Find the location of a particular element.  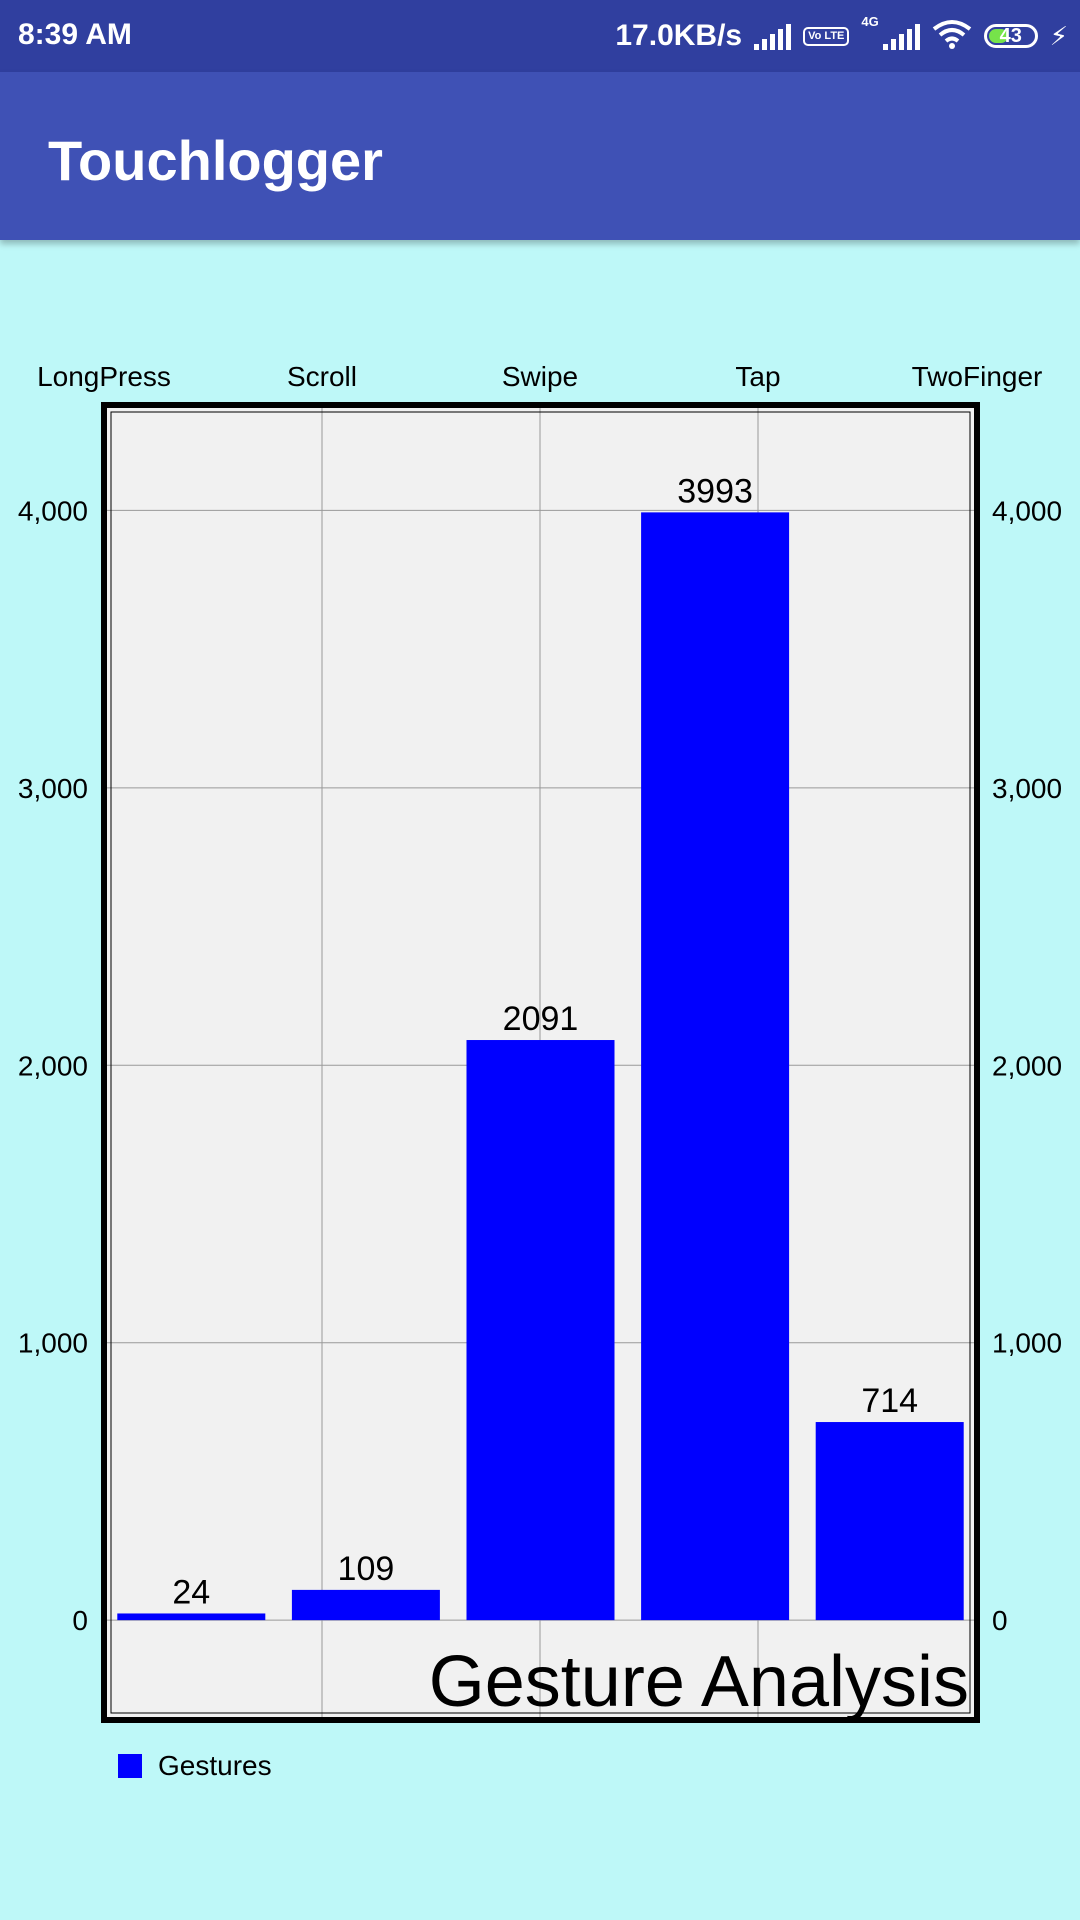

y-tick-label-right: 1,000 is located at coordinates (1027, 1343).